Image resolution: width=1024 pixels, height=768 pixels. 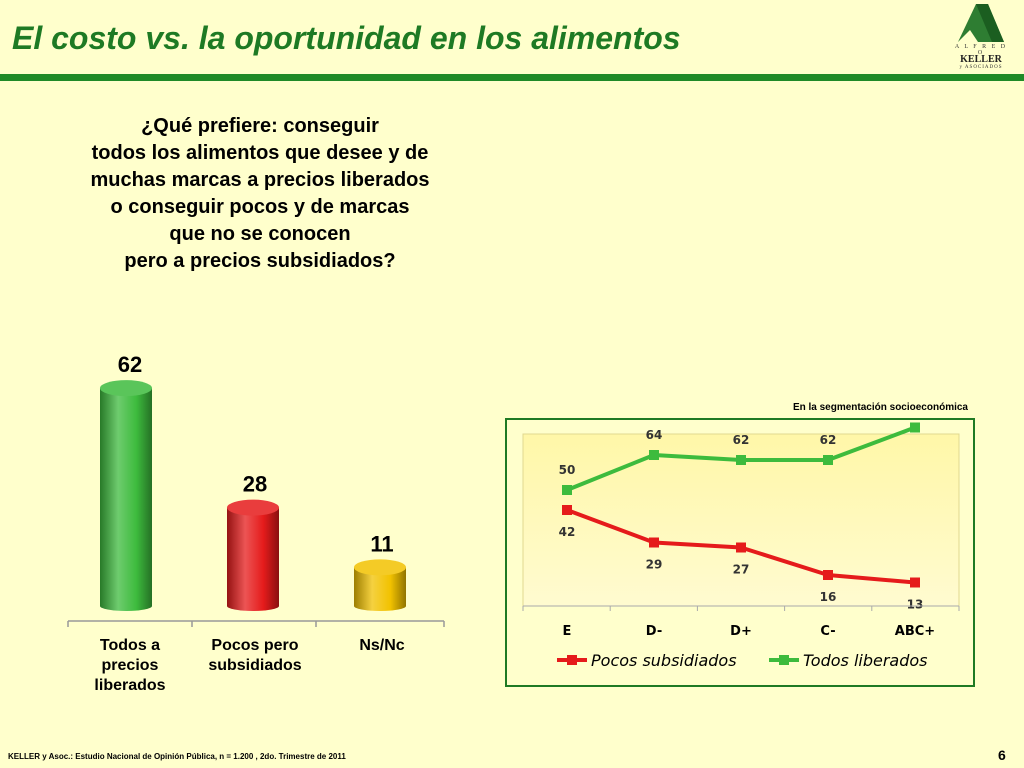 I want to click on bar-category-label: subsidiados, so click(x=254, y=665).